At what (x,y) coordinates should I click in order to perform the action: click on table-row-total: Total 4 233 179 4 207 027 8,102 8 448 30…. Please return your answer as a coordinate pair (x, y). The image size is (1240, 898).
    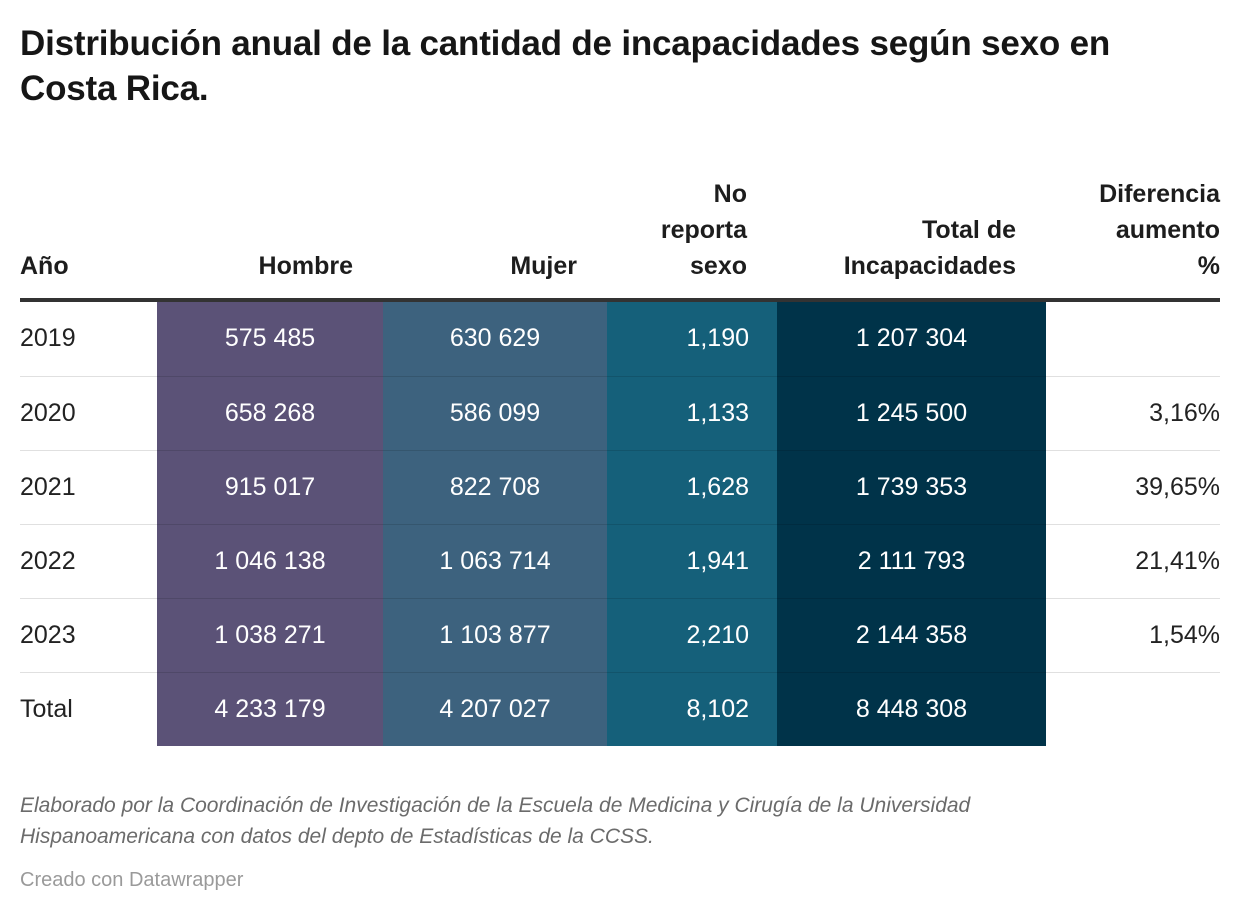
    Looking at the image, I should click on (620, 708).